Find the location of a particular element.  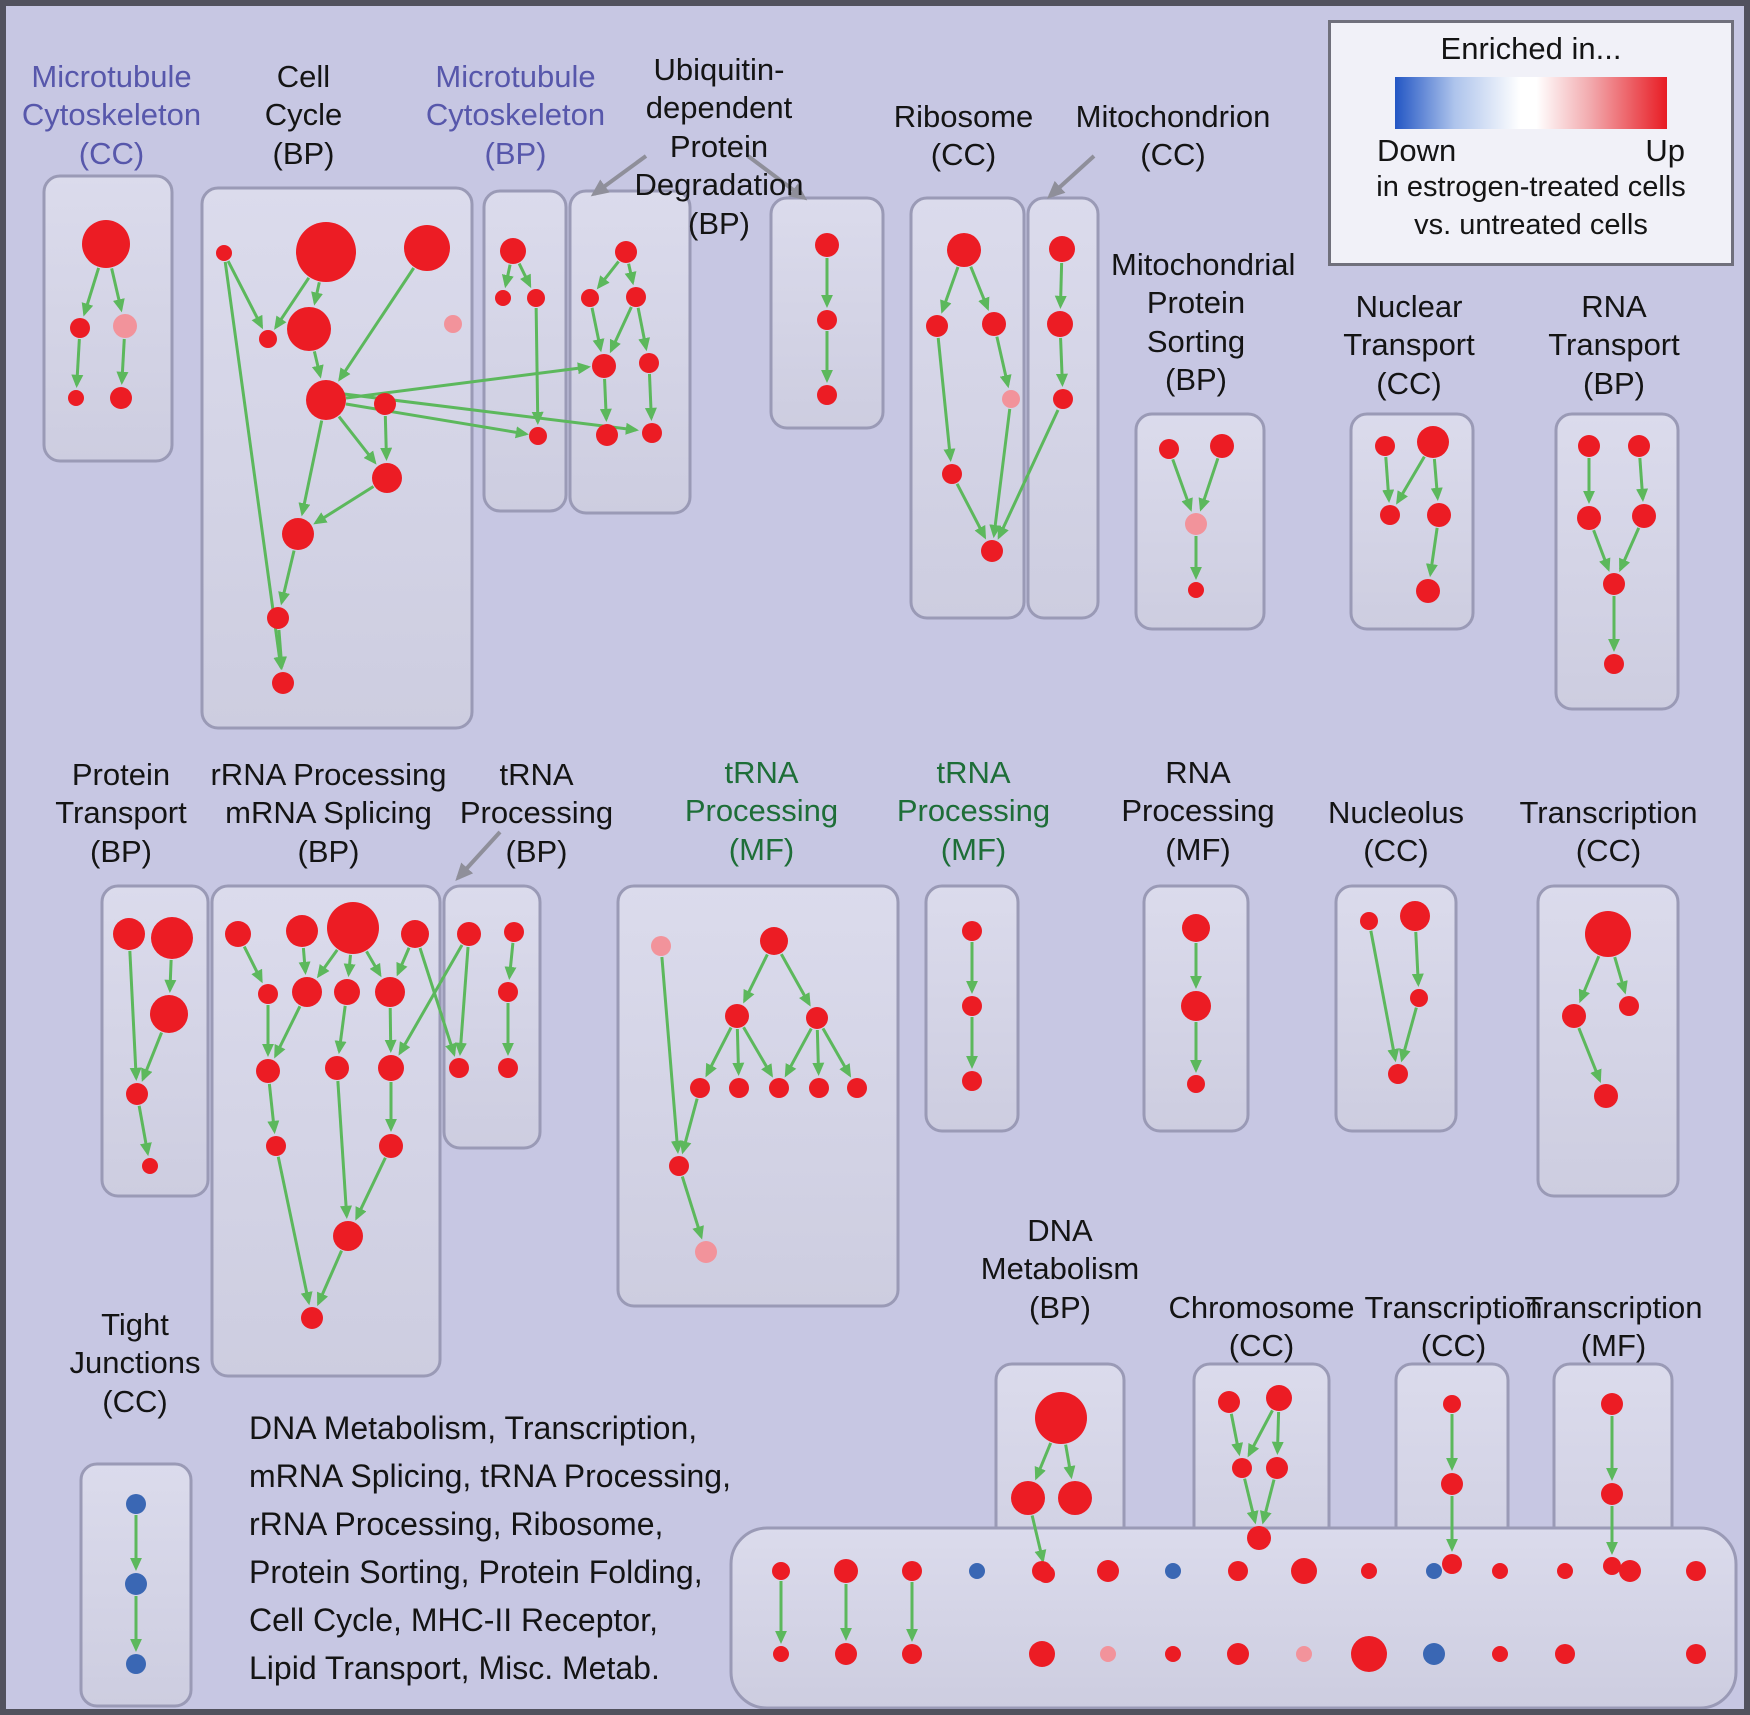

edge-ribosome-cc is located at coordinates (946, 400).